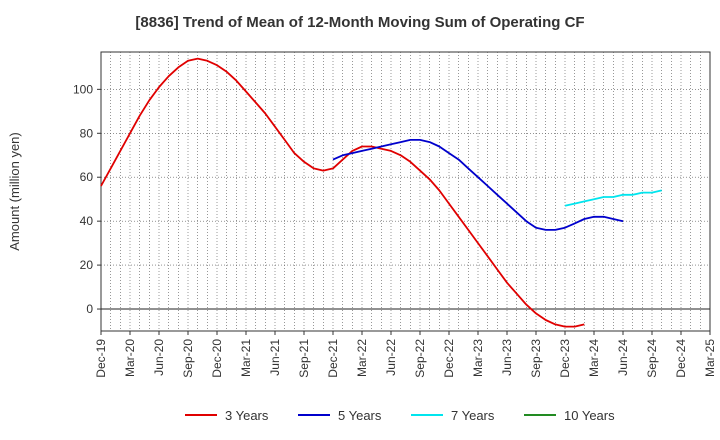 The height and width of the screenshot is (440, 720). What do you see at coordinates (87, 133) in the screenshot?
I see `y-tick-label: 80` at bounding box center [87, 133].